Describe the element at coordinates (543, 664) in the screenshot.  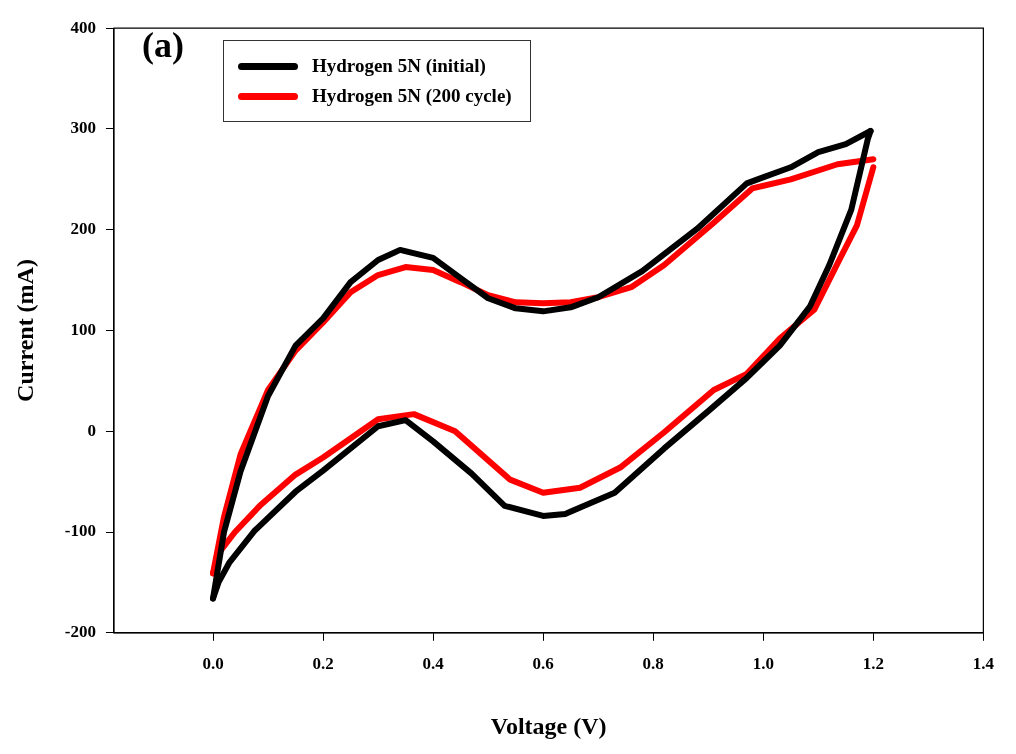
I see `x-tick-label: 0.6` at that location.